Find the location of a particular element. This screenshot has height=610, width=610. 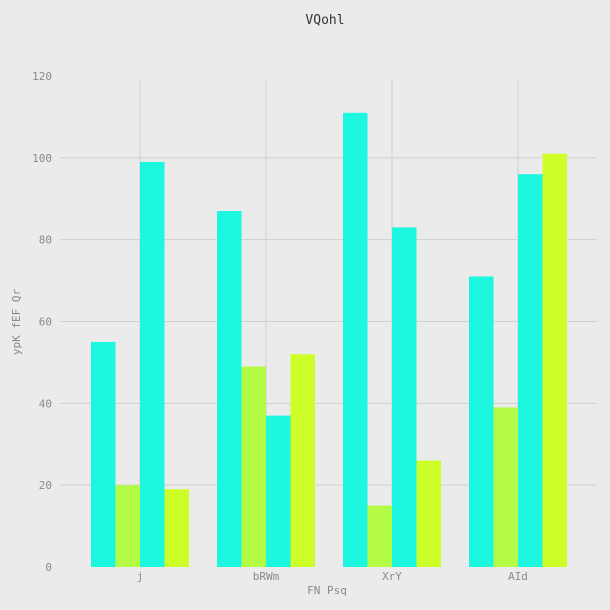

y-tick-label: 100 is located at coordinates (42, 158).